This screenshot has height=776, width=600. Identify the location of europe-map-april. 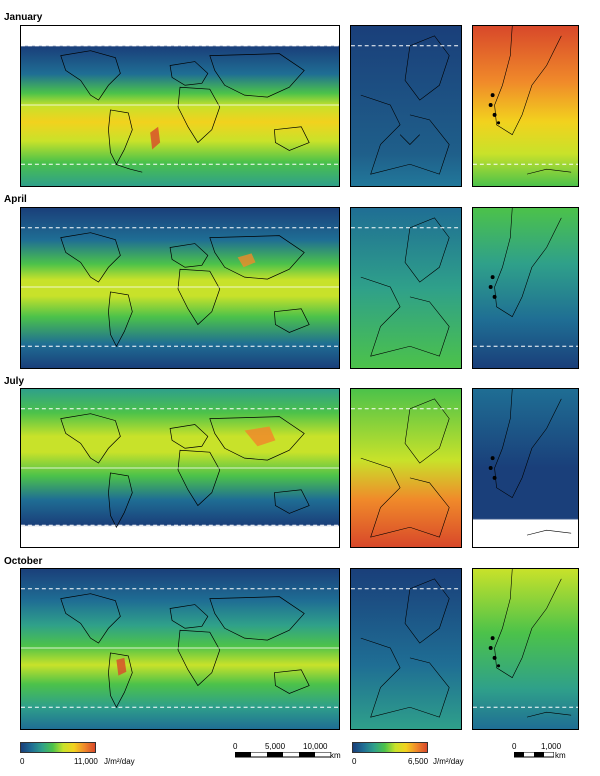
(406, 288).